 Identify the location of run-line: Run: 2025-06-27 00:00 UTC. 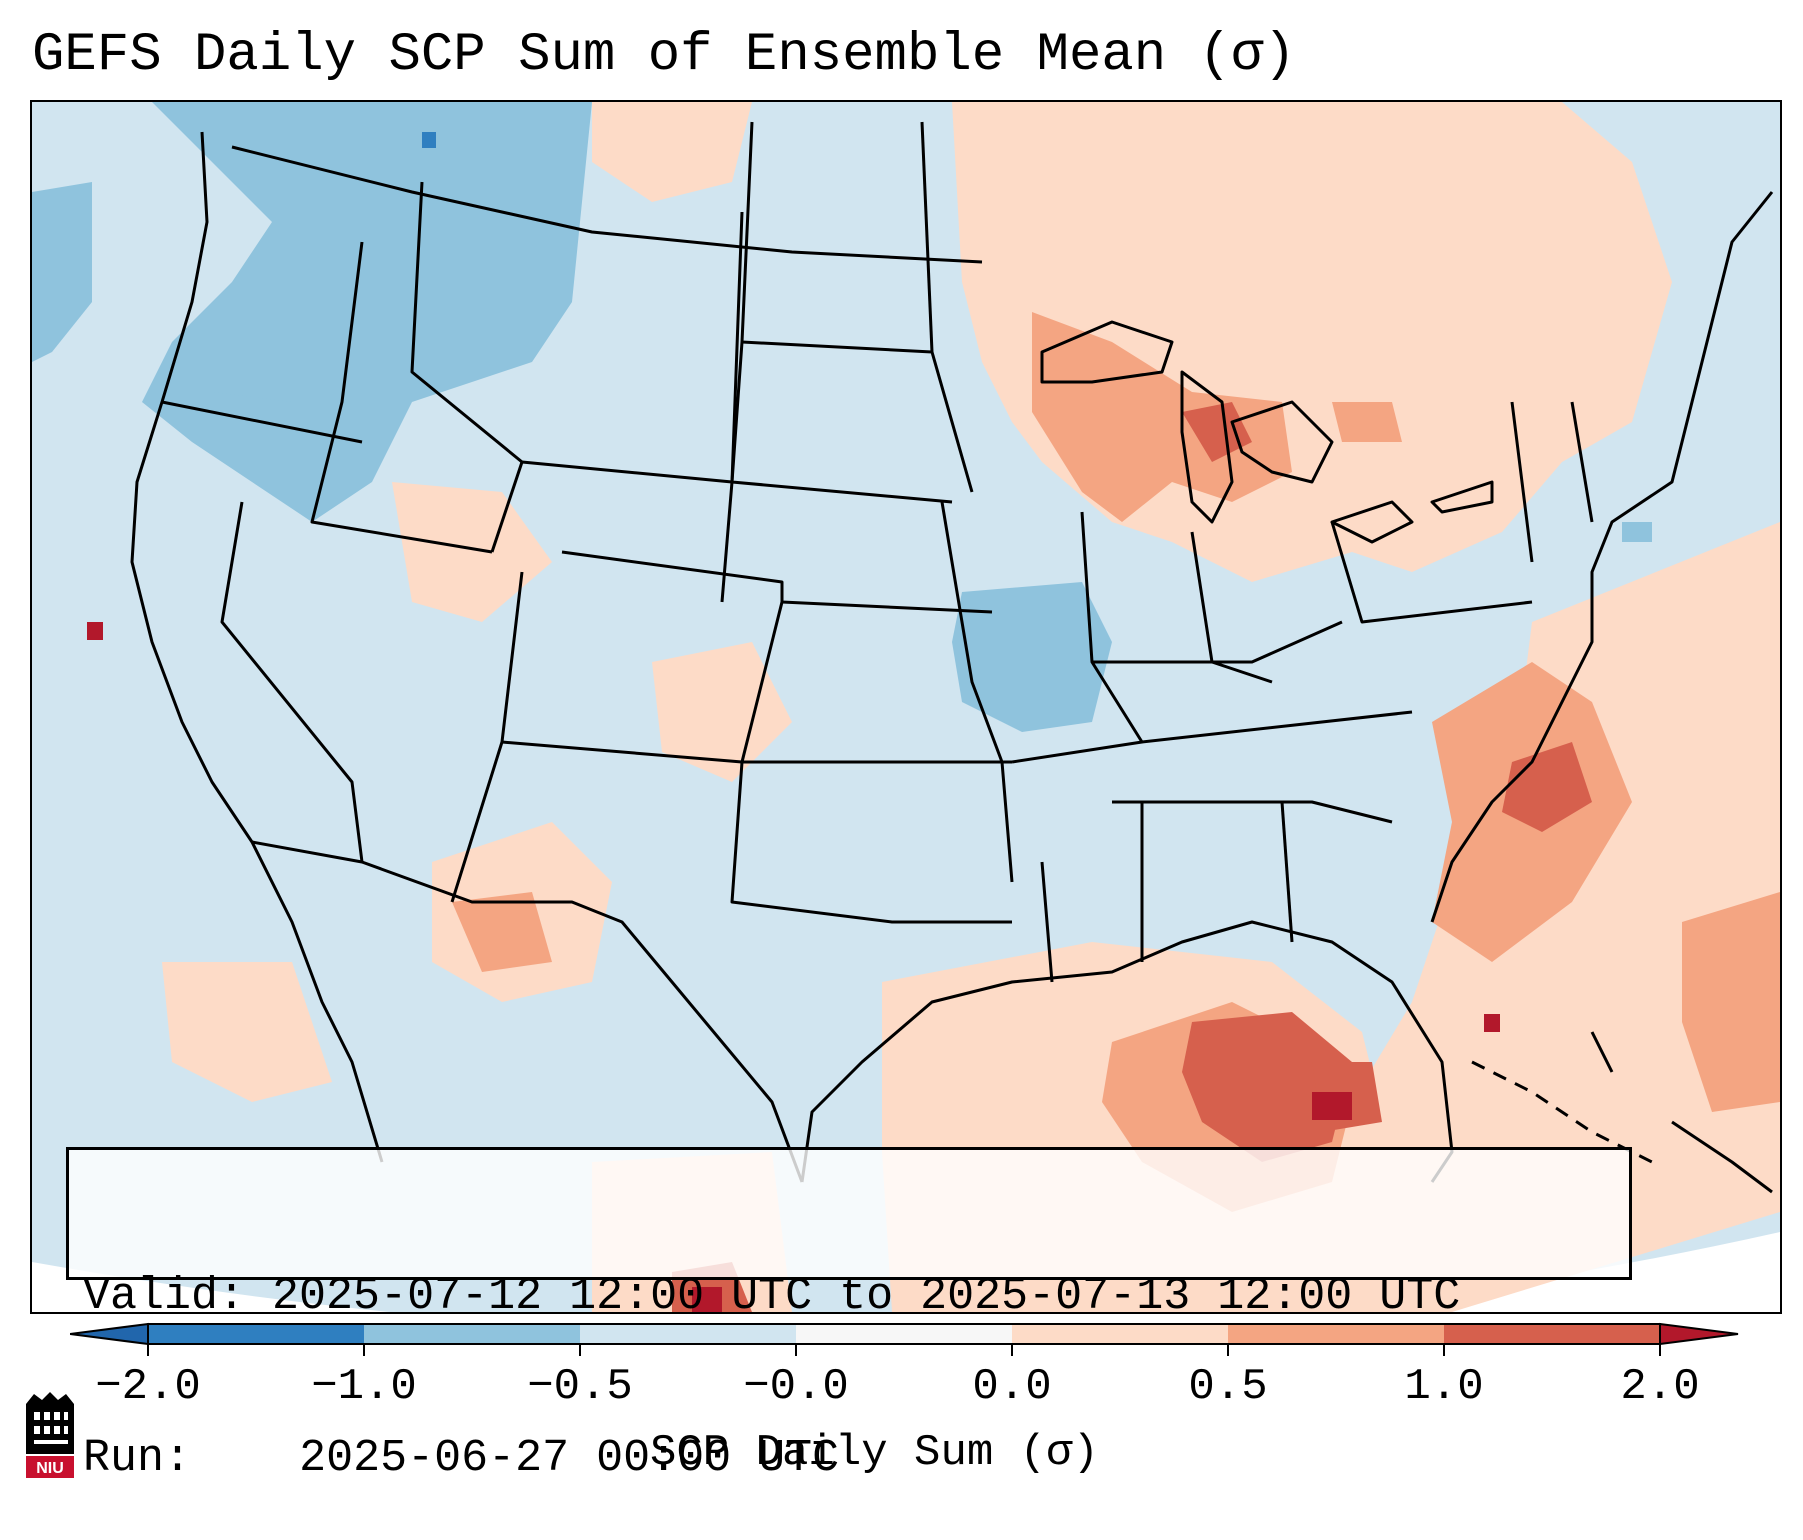
(849, 1459).